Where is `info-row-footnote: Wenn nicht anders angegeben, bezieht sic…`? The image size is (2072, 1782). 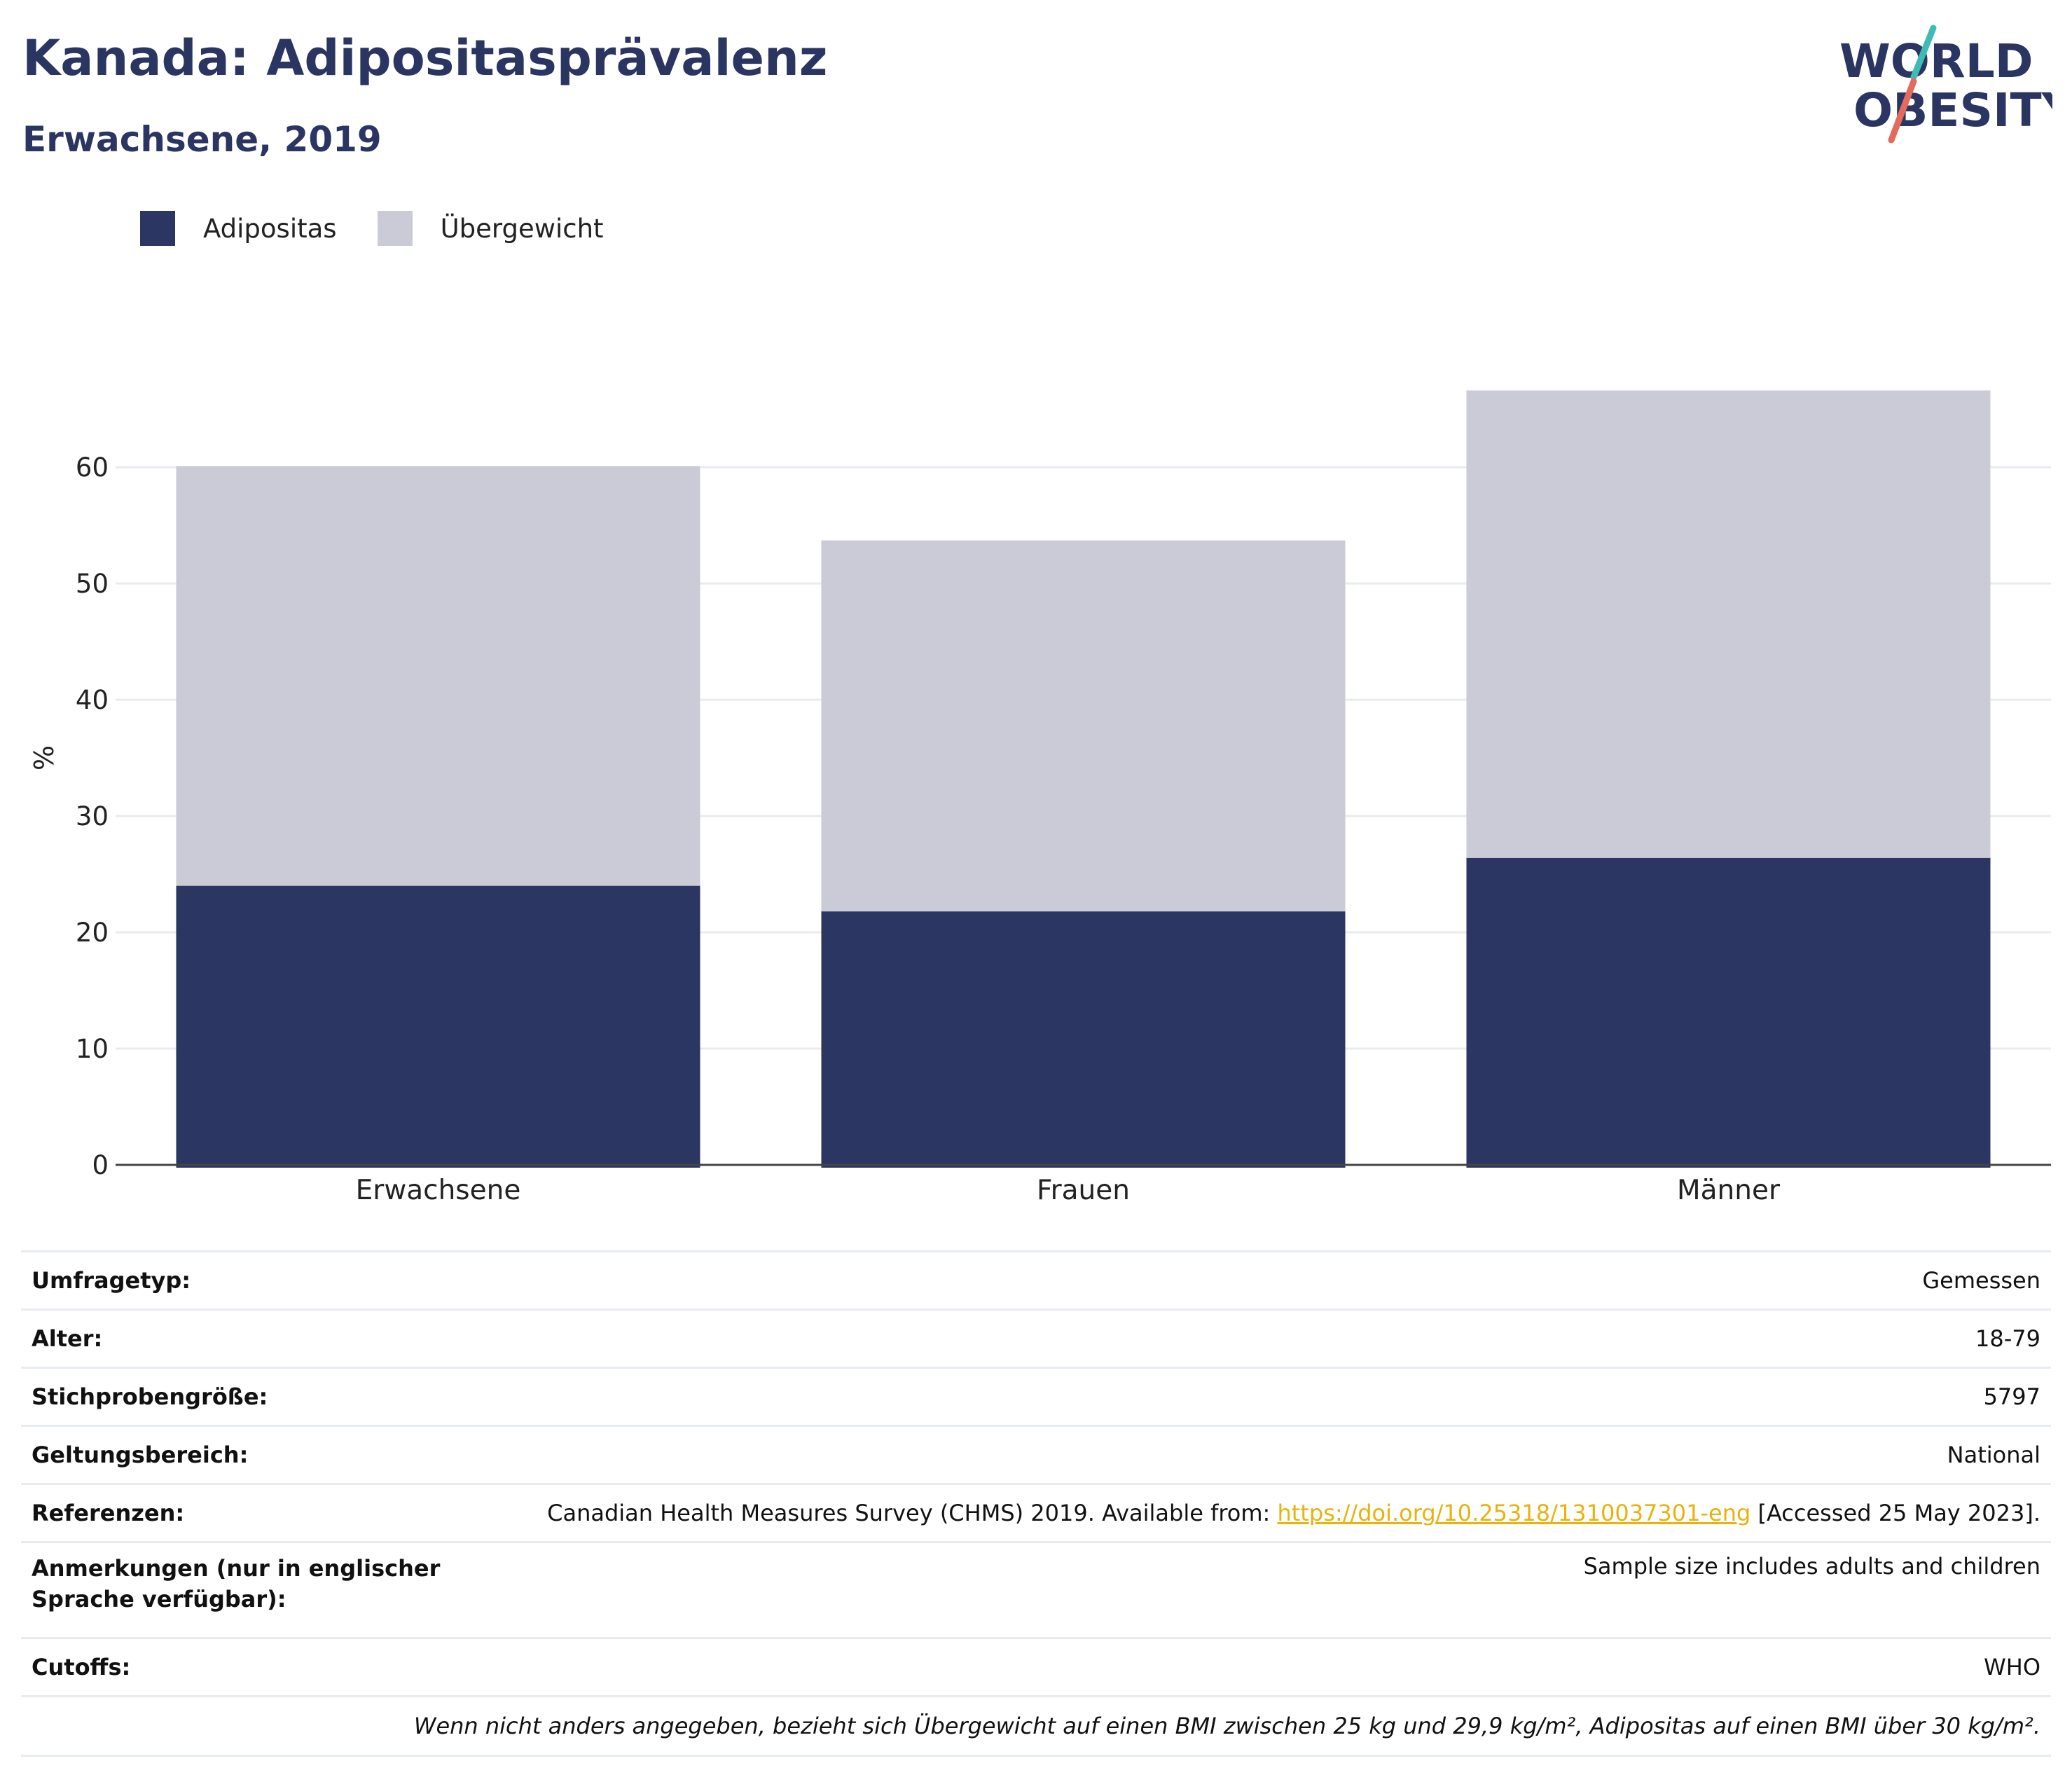
info-row-footnote: Wenn nicht anders angegeben, bezieht sic… is located at coordinates (1036, 1726).